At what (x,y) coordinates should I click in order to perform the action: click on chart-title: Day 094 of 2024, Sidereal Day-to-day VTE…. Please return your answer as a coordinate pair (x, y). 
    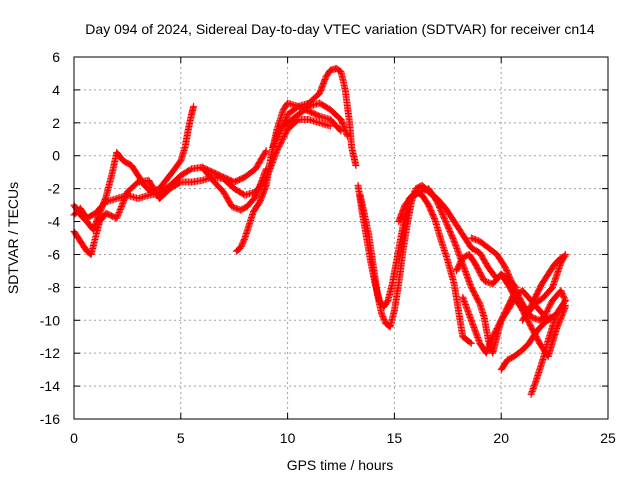
    Looking at the image, I should click on (340, 29).